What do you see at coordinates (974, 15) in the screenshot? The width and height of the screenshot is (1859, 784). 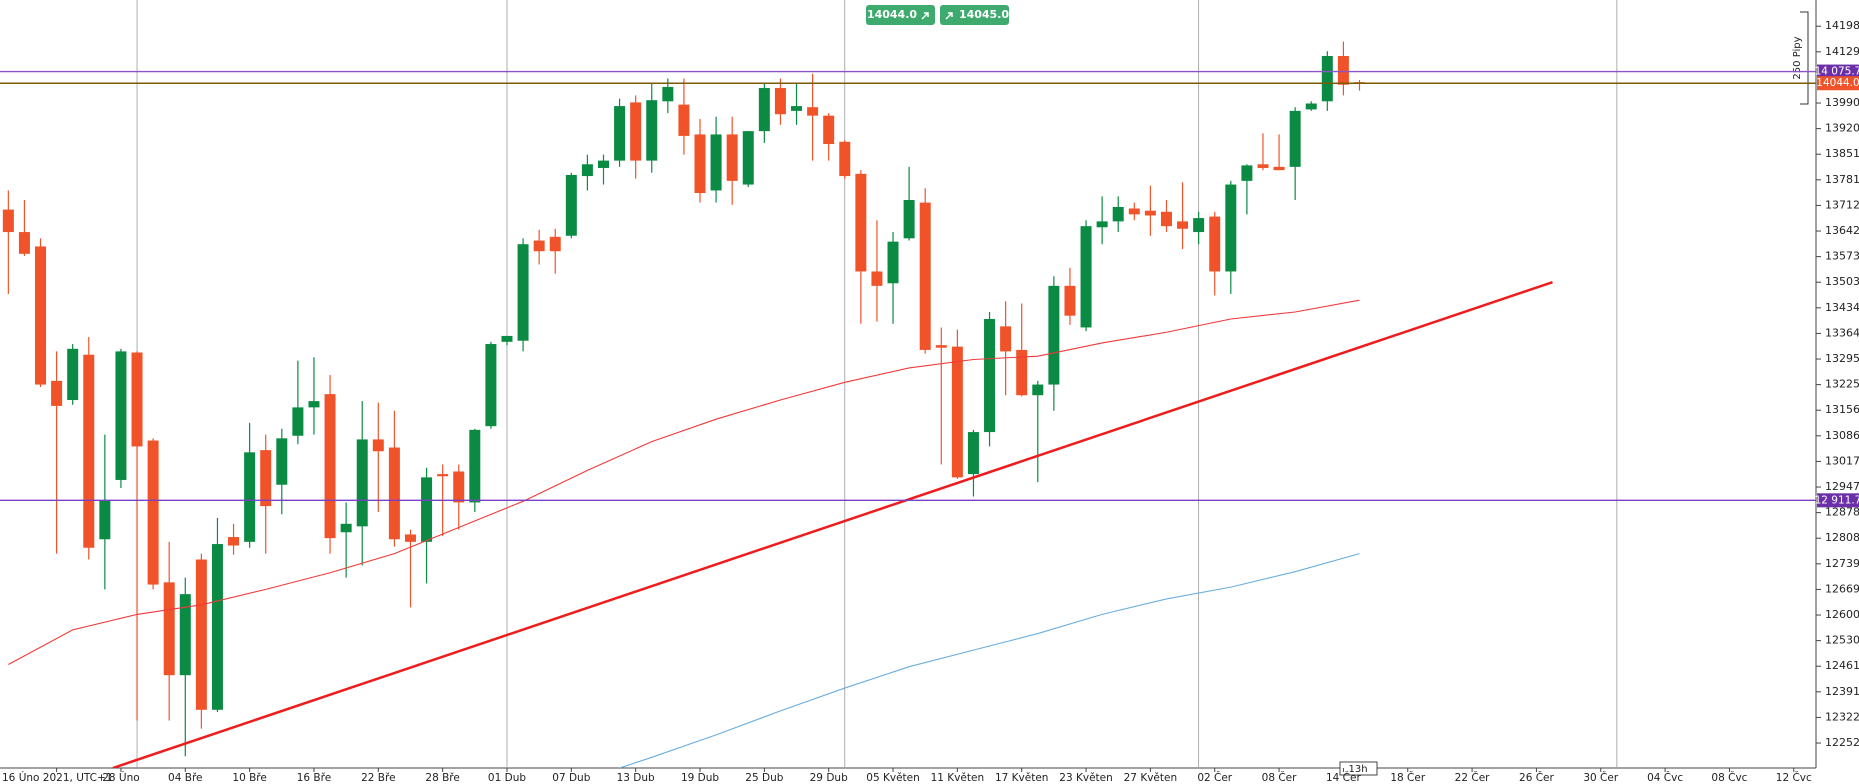 I see `buy-button` at bounding box center [974, 15].